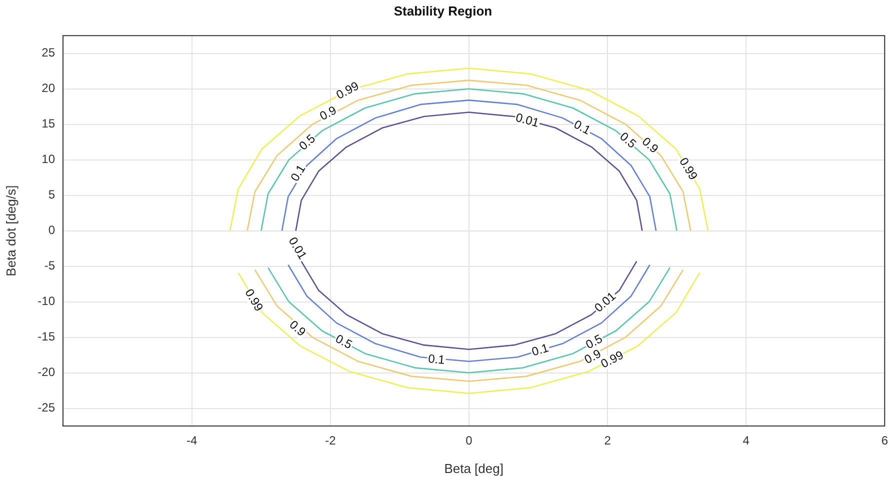  Describe the element at coordinates (52, 195) in the screenshot. I see `y-tick-label: 5` at that location.